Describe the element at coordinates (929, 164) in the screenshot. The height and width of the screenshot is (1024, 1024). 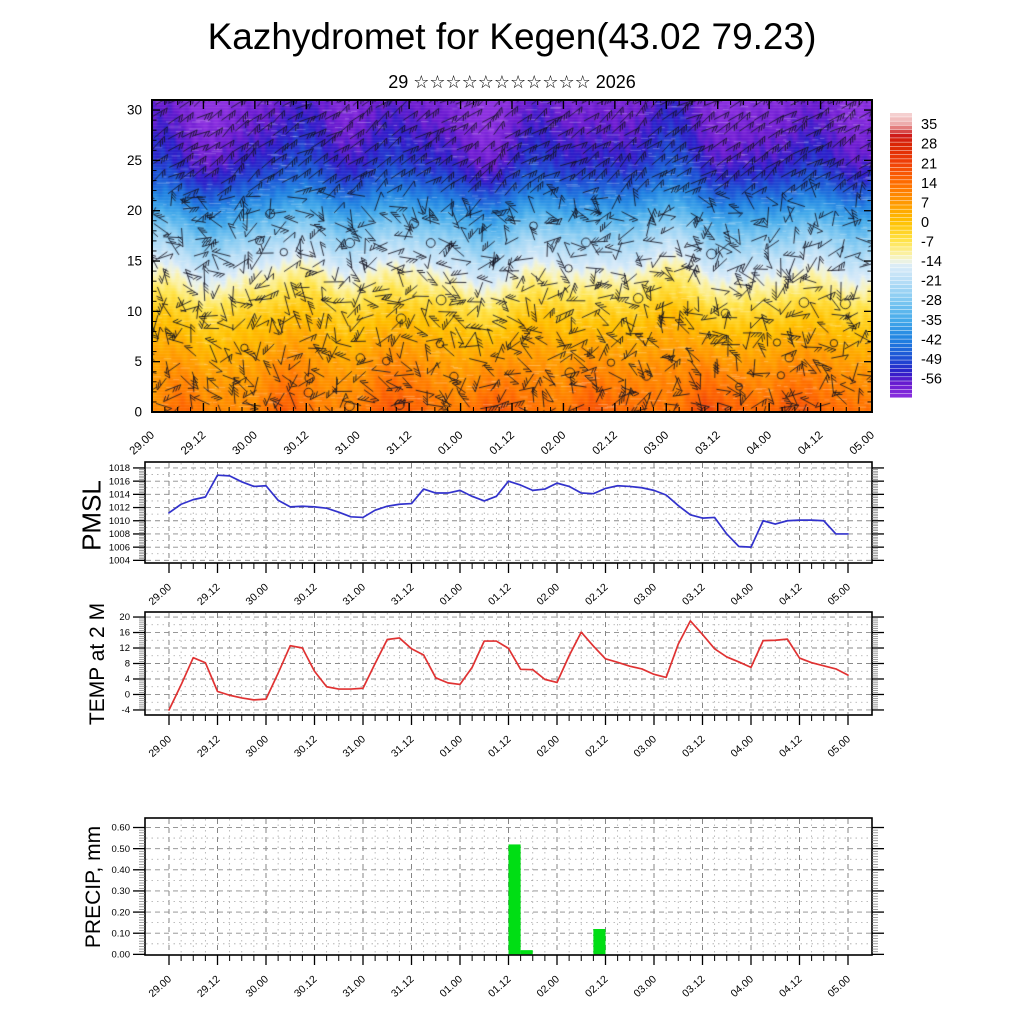
I see `svg-text: 21` at that location.